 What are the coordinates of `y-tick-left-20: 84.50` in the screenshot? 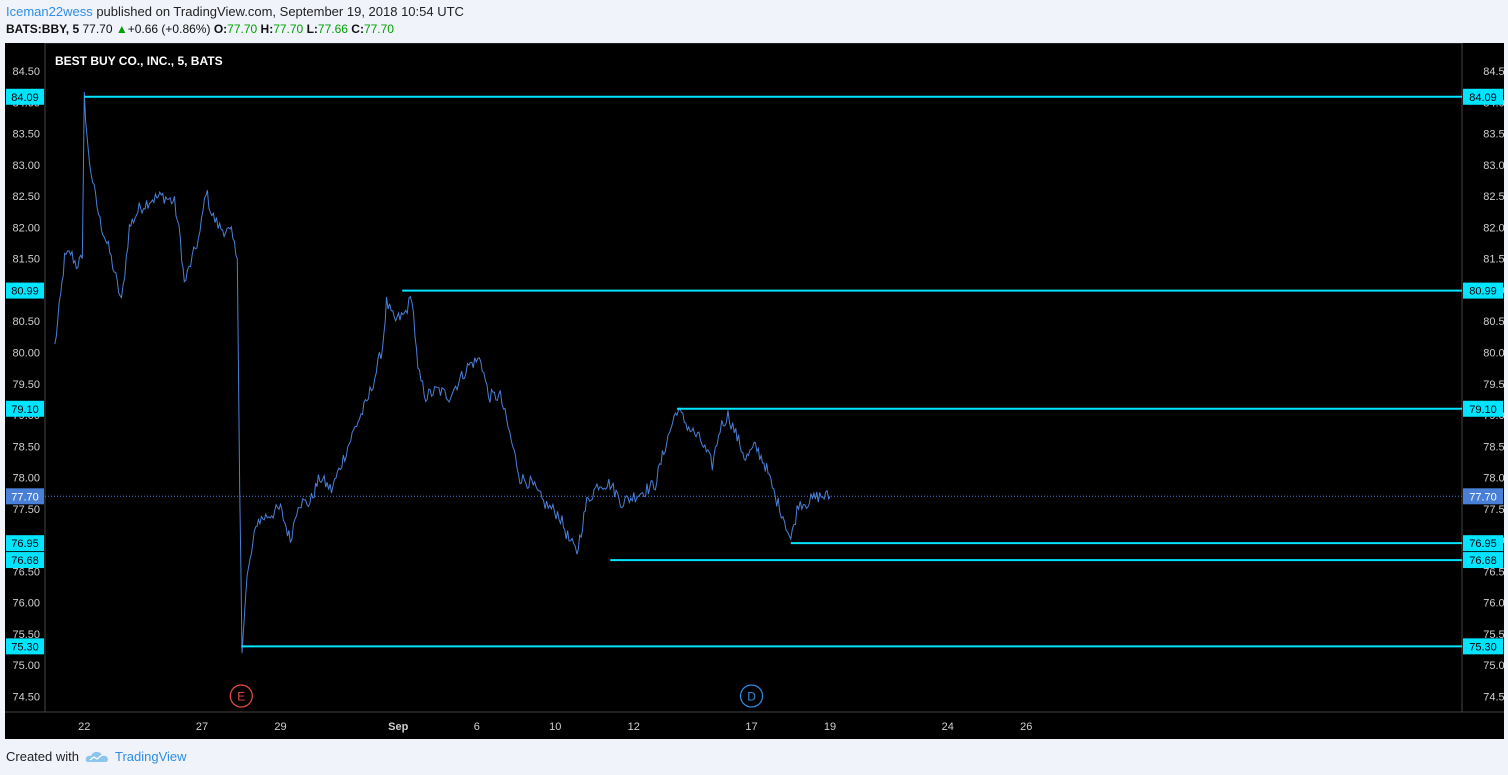 It's located at (26, 72).